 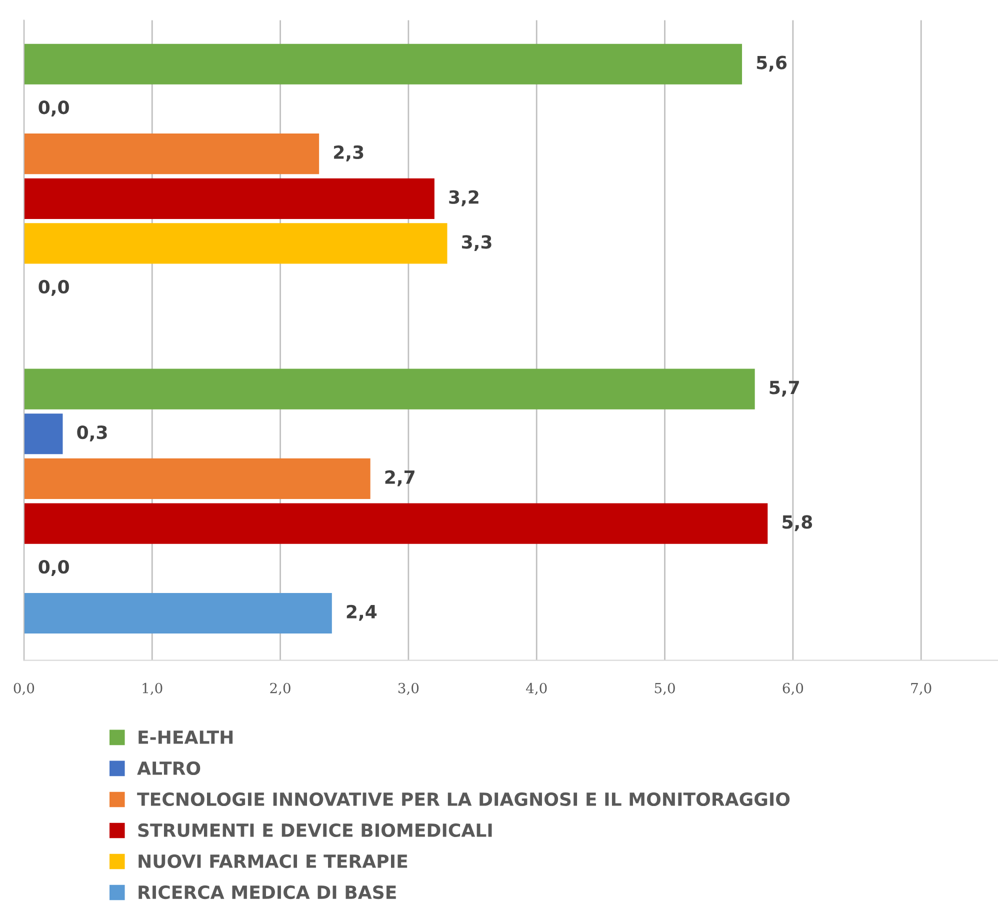 What do you see at coordinates (361, 612) in the screenshot?
I see `data-label: 2,4` at bounding box center [361, 612].